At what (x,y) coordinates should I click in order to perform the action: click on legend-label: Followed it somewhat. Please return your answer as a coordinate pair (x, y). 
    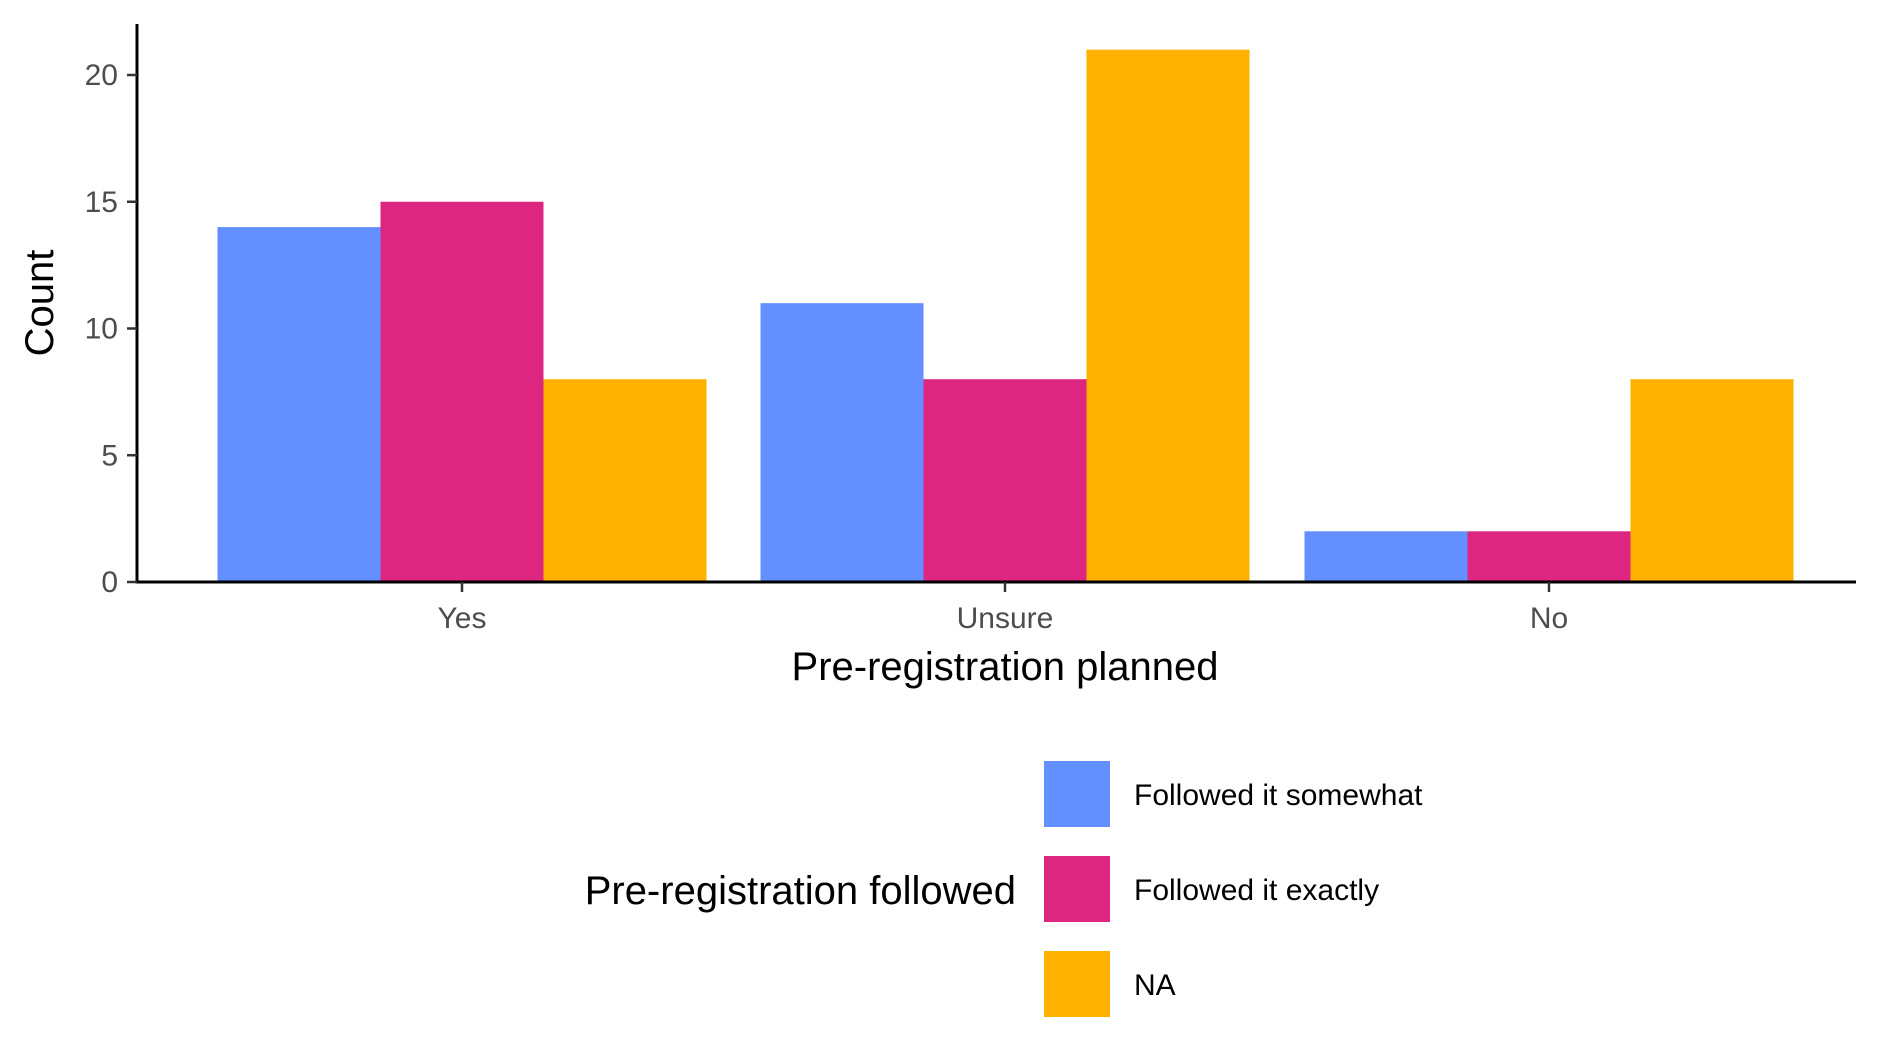
    Looking at the image, I should click on (1278, 795).